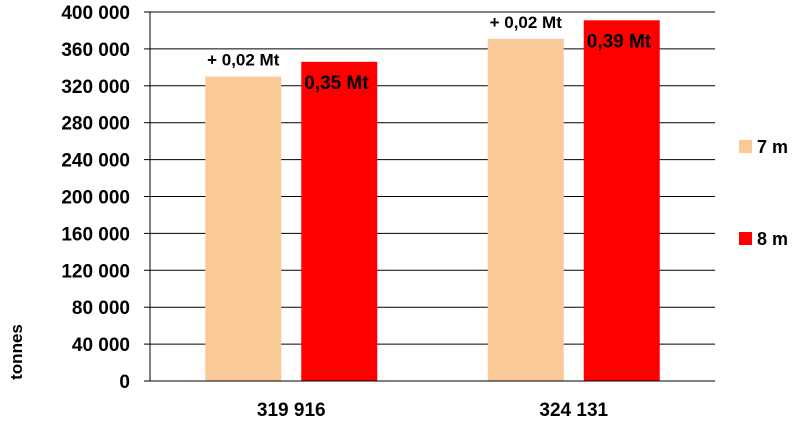 This screenshot has width=800, height=422. What do you see at coordinates (573, 410) in the screenshot?
I see `x-tick-label: 324 131` at bounding box center [573, 410].